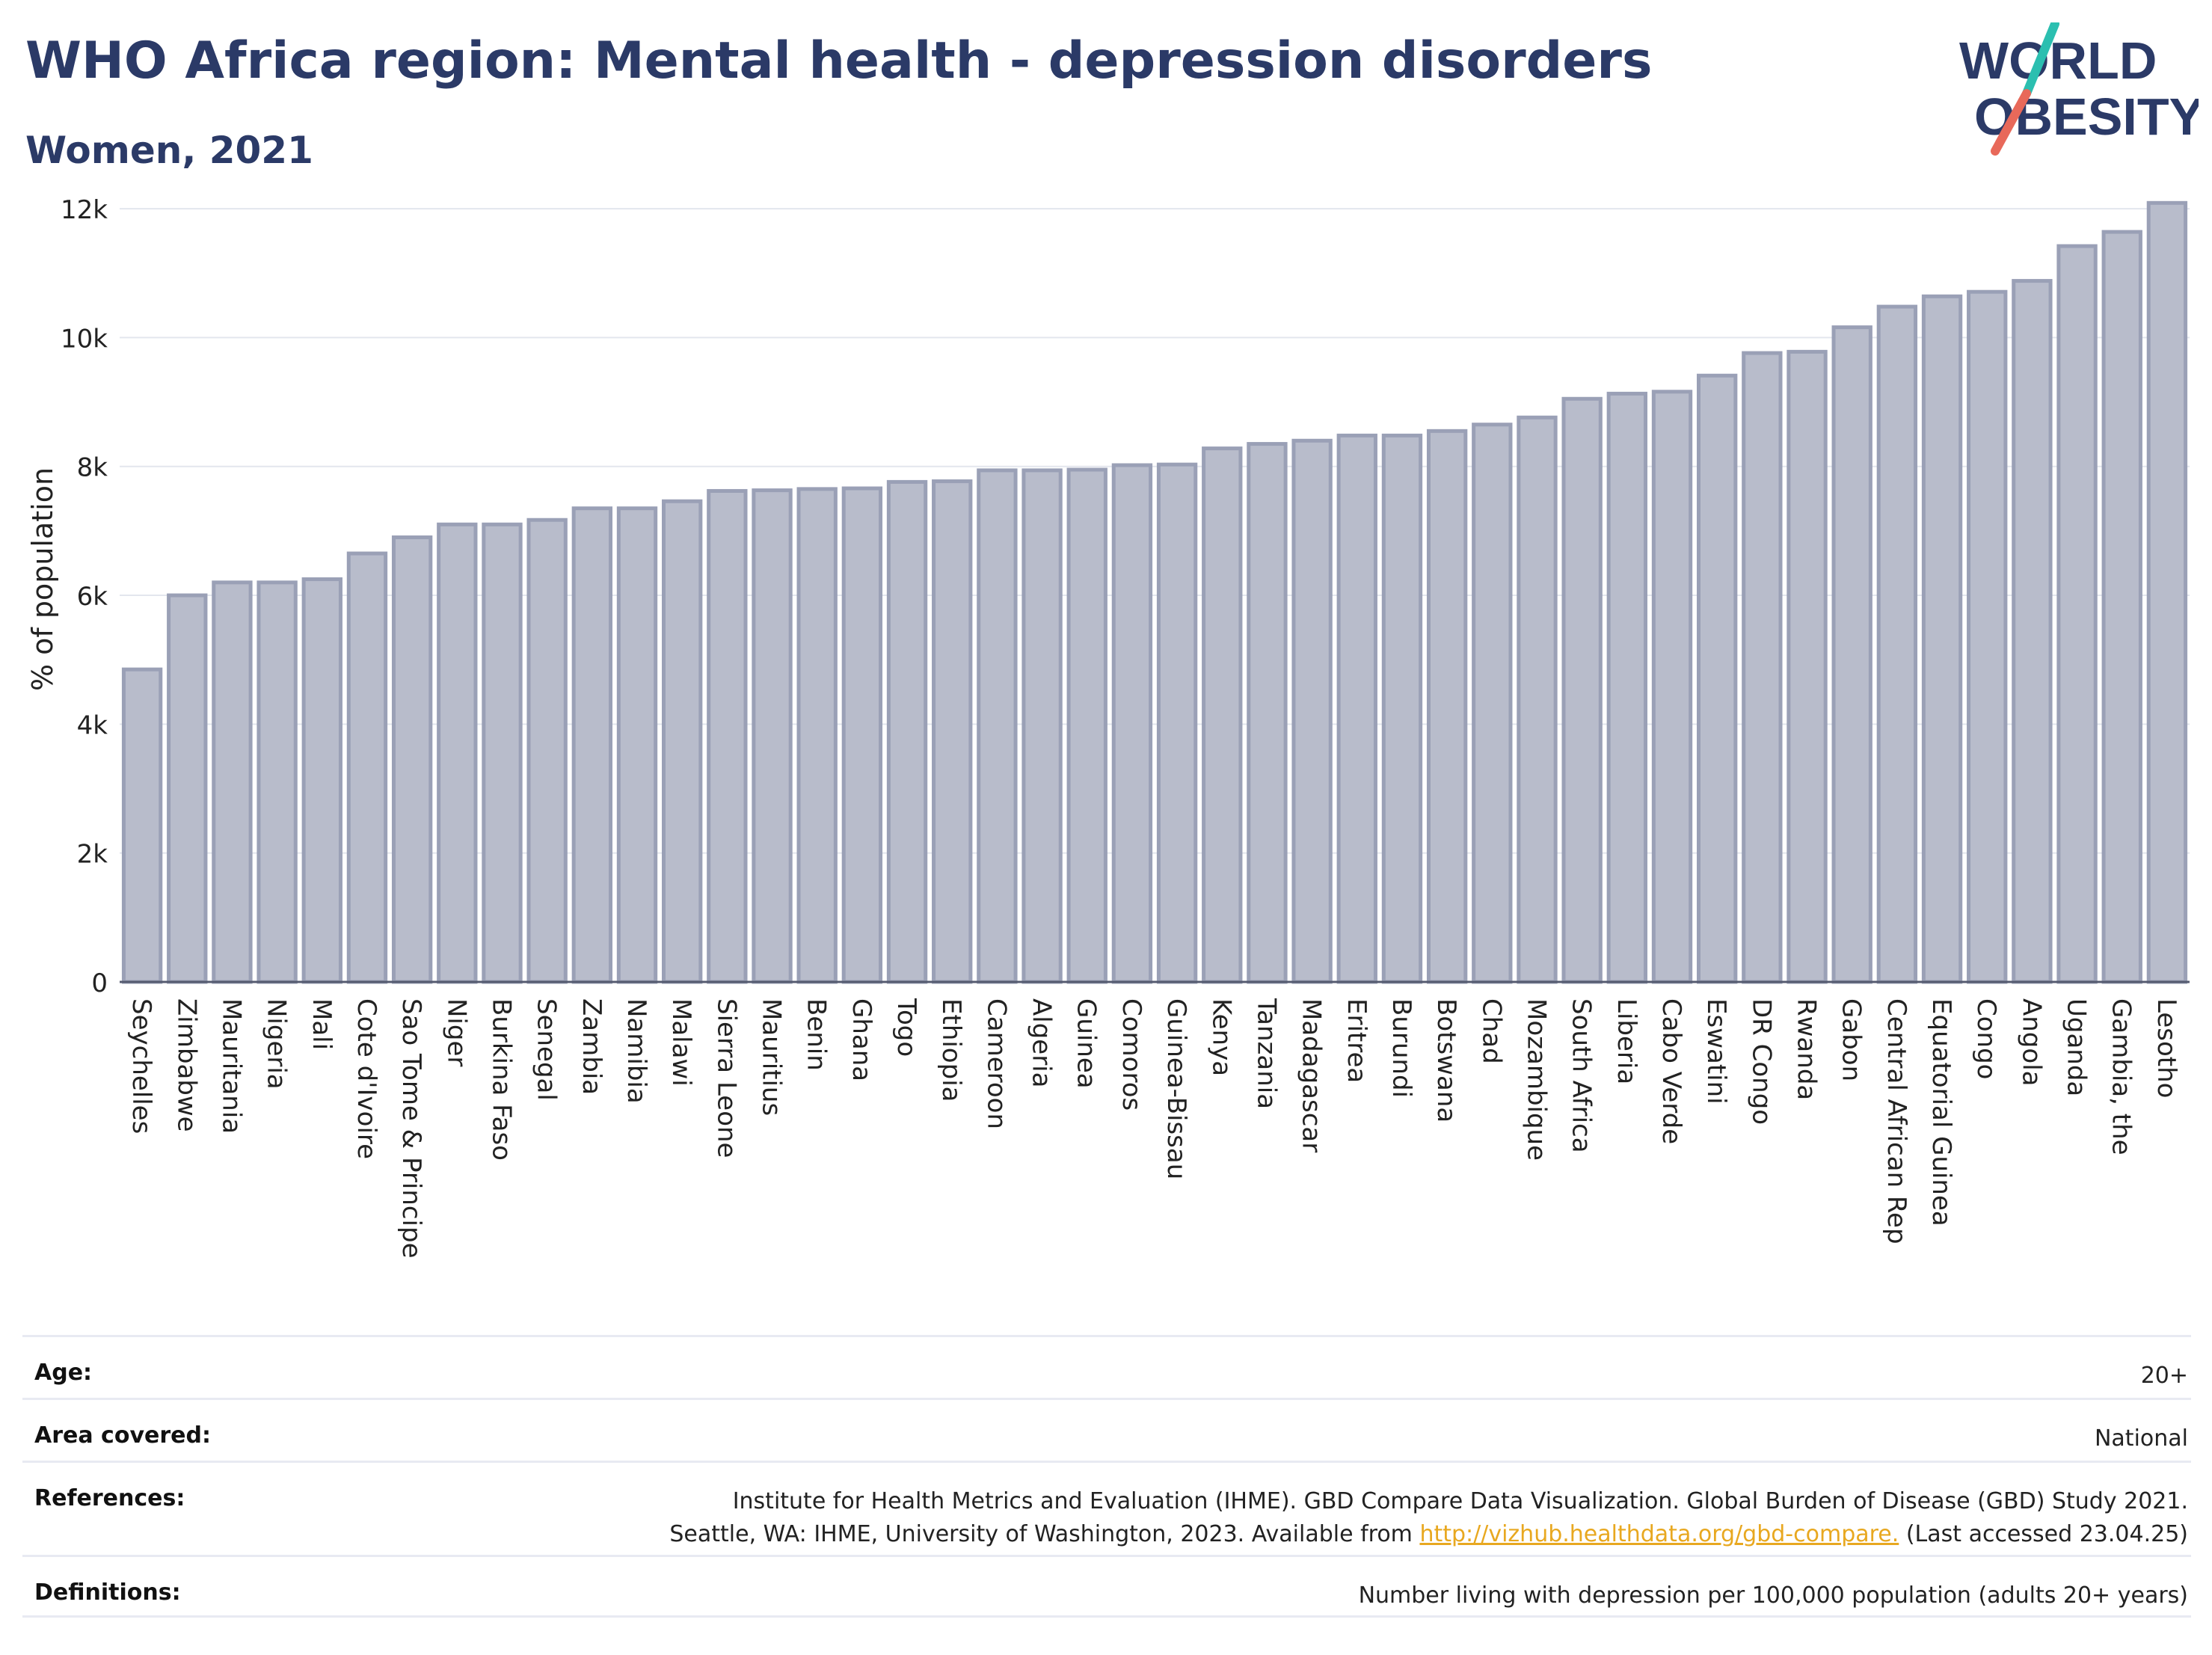 This screenshot has width=2212, height=1655. What do you see at coordinates (1177, 723) in the screenshot?
I see `bar-guinea-bissau` at bounding box center [1177, 723].